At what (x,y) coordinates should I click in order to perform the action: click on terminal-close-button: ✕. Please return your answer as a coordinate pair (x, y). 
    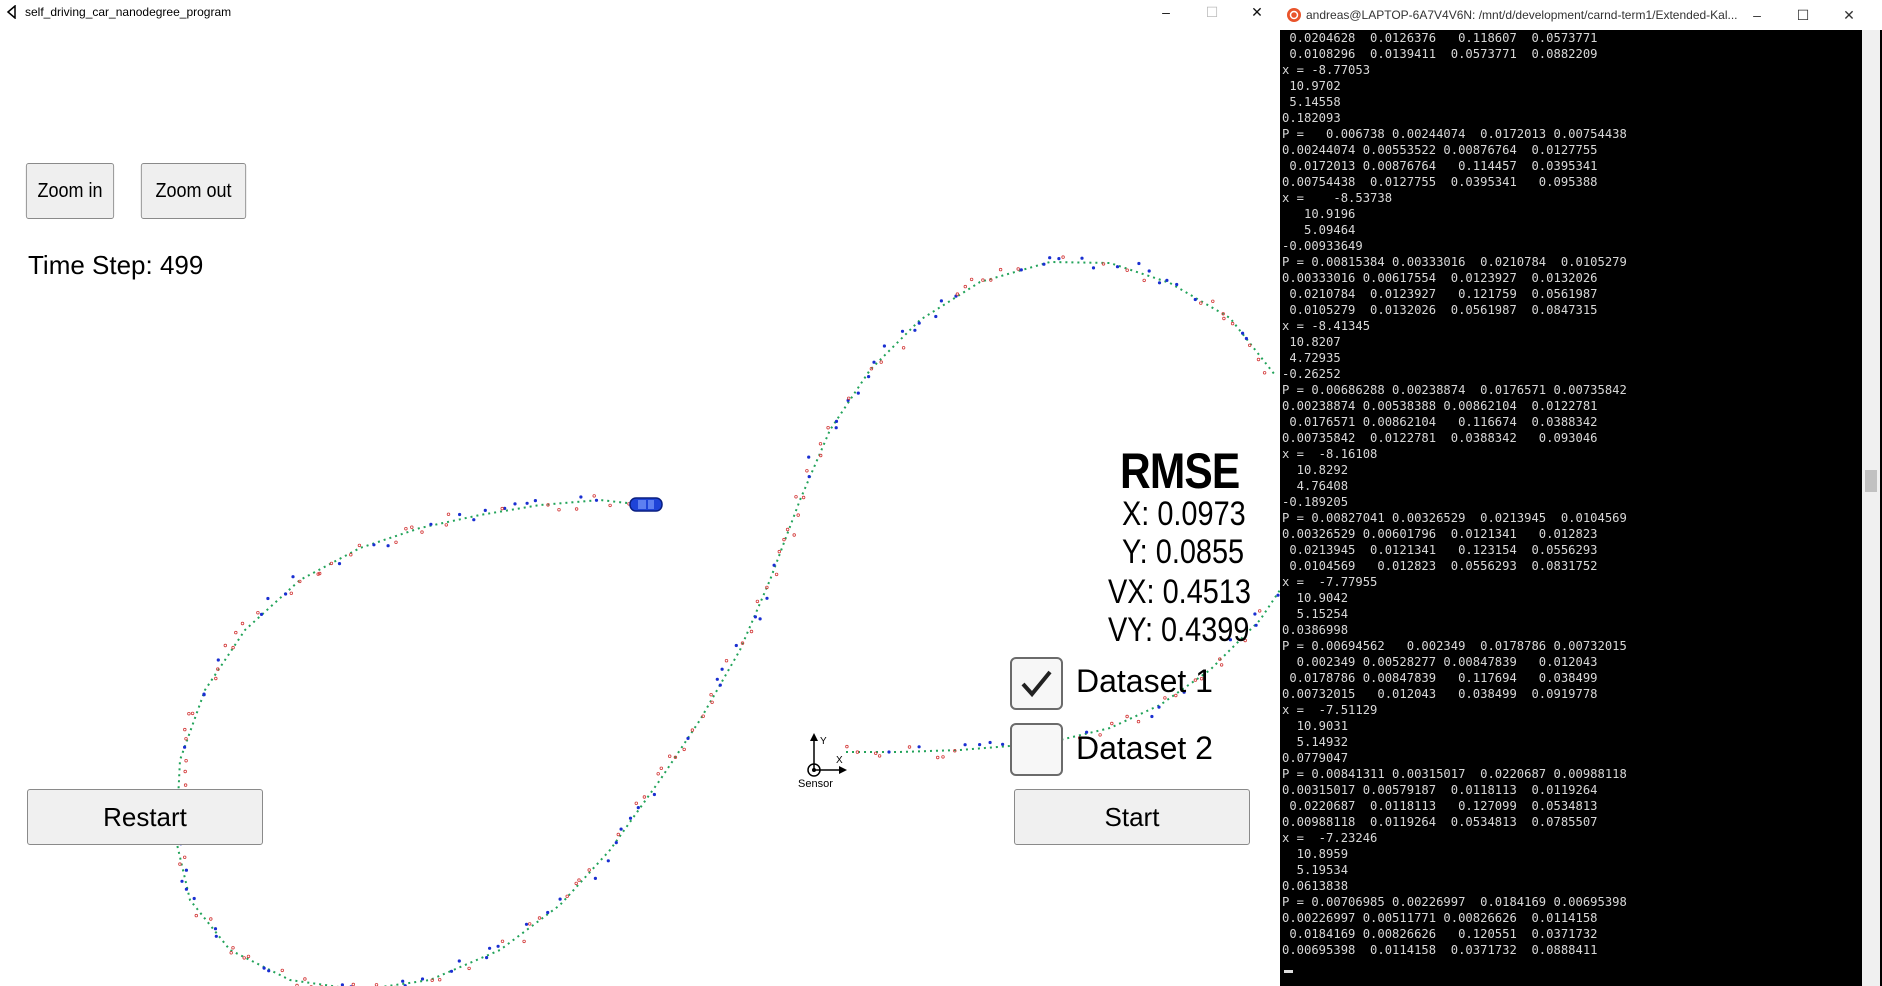
    Looking at the image, I should click on (1849, 14).